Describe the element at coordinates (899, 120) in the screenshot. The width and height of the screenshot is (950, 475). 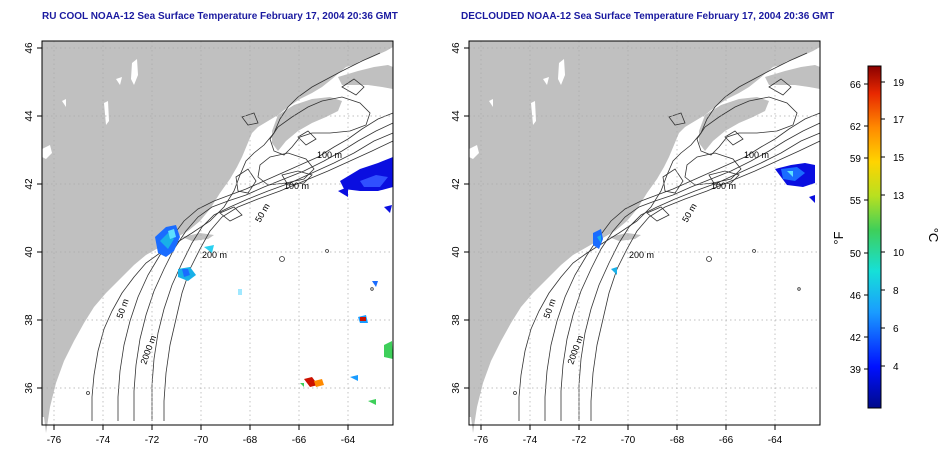
I see `colorbar-c-label: 17` at that location.